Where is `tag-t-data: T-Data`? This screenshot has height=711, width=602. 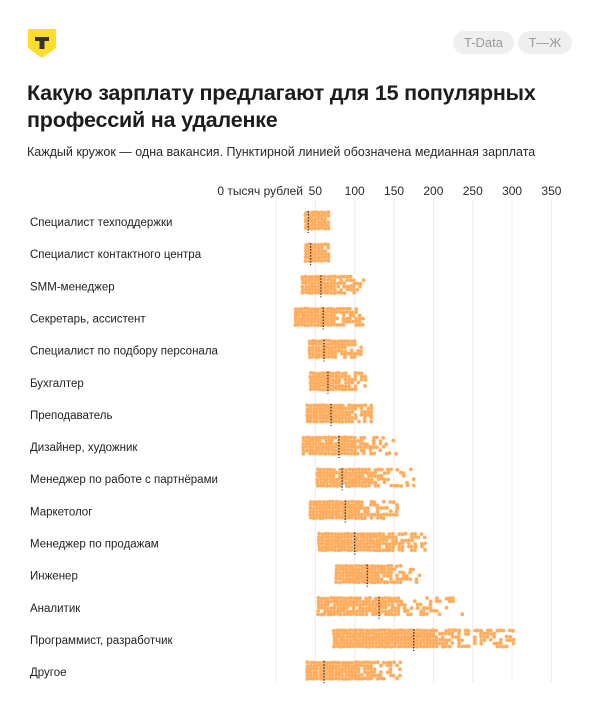
tag-t-data: T-Data is located at coordinates (483, 42).